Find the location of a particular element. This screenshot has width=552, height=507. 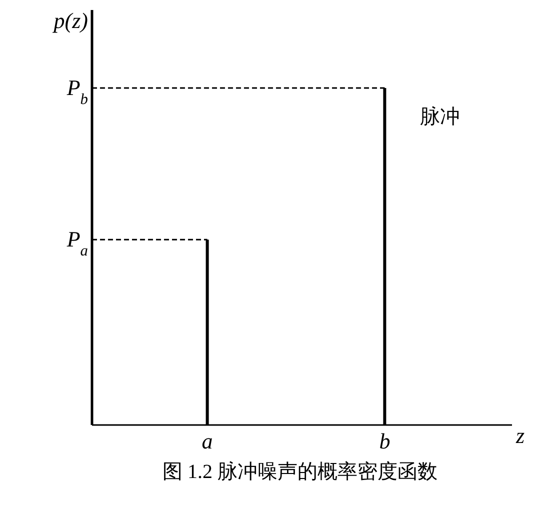

x-tick-label: a is located at coordinates (207, 441).